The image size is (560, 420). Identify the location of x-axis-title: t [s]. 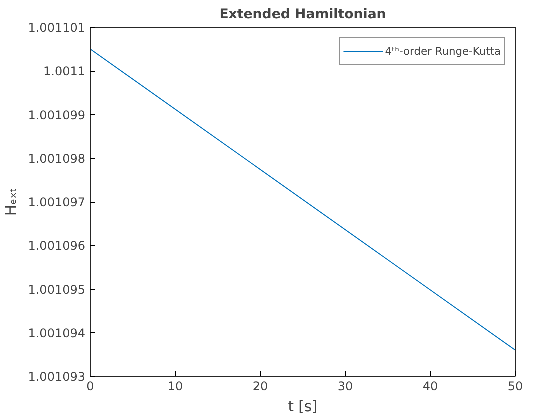
(303, 407).